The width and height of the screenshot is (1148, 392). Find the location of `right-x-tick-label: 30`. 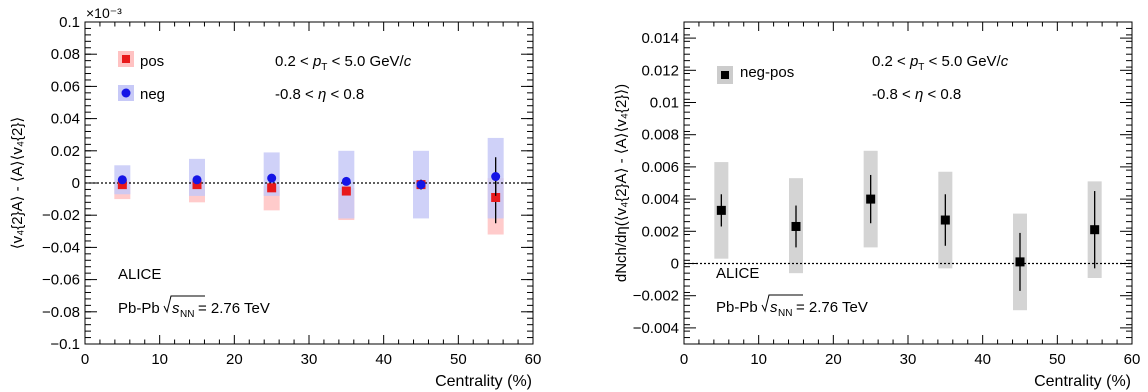

right-x-tick-label: 30 is located at coordinates (908, 359).